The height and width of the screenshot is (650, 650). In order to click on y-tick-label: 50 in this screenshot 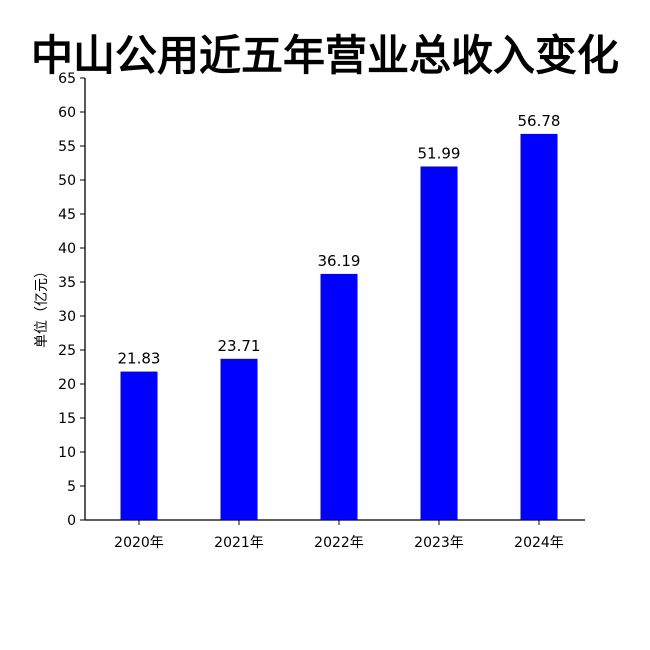, I will do `click(67, 181)`.